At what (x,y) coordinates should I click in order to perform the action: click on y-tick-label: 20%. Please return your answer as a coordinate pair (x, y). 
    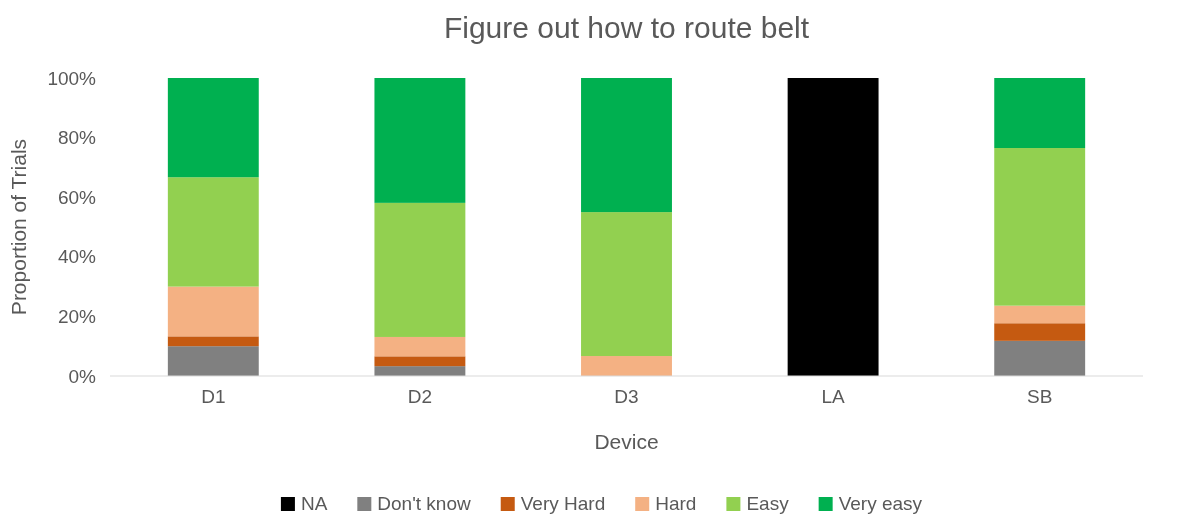
    Looking at the image, I should click on (77, 316).